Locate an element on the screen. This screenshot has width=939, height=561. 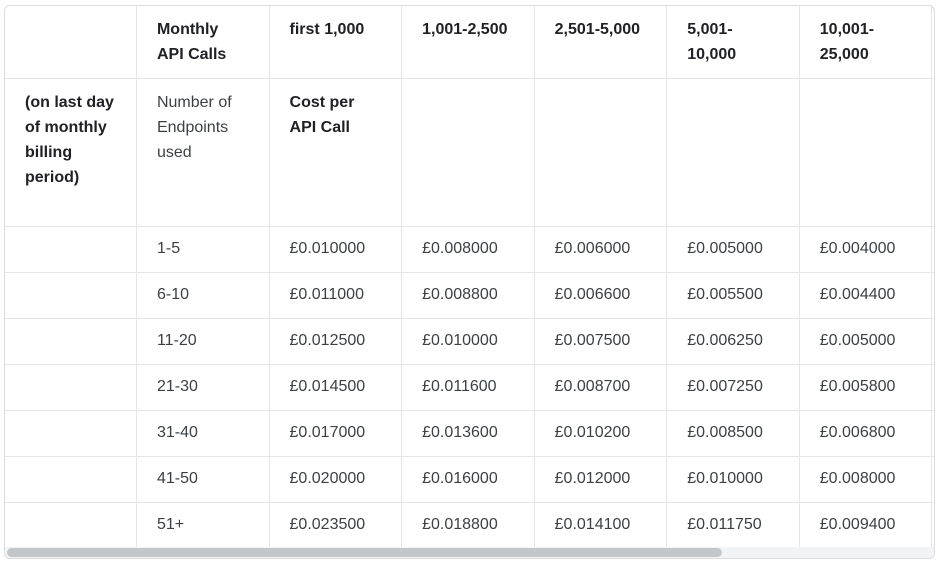
header-monthly-api-calls: Monthly API Calls is located at coordinates (203, 42).